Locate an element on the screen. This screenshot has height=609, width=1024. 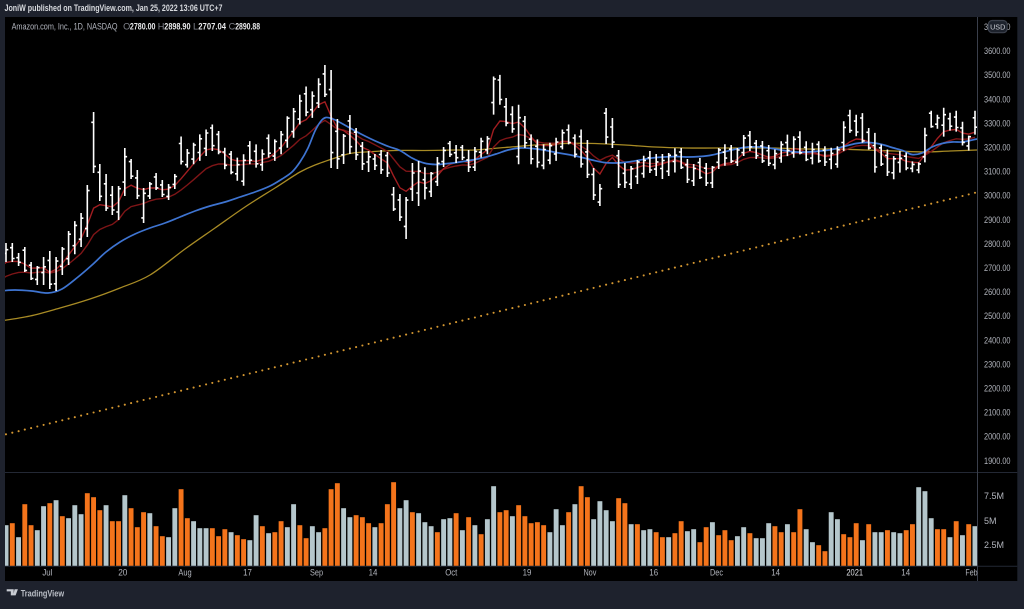
svg-text: 2707.04 is located at coordinates (212, 27).